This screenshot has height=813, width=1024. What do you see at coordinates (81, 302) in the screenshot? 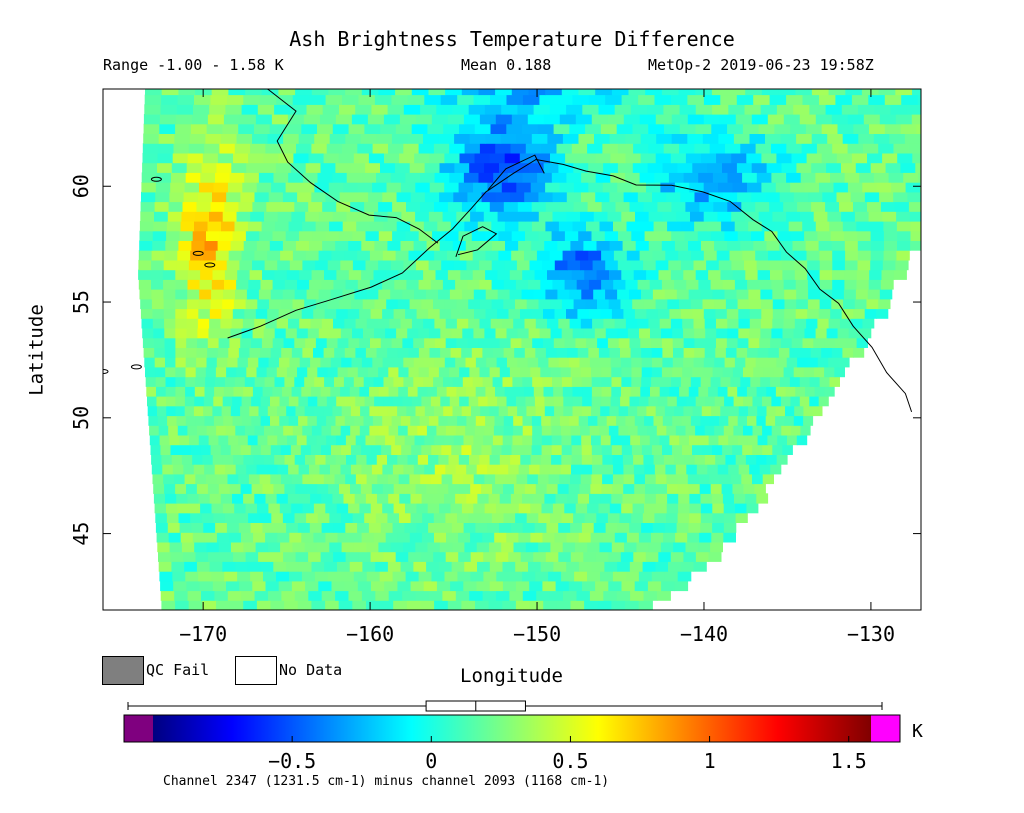
I see `y-tick-label: 55` at bounding box center [81, 302].